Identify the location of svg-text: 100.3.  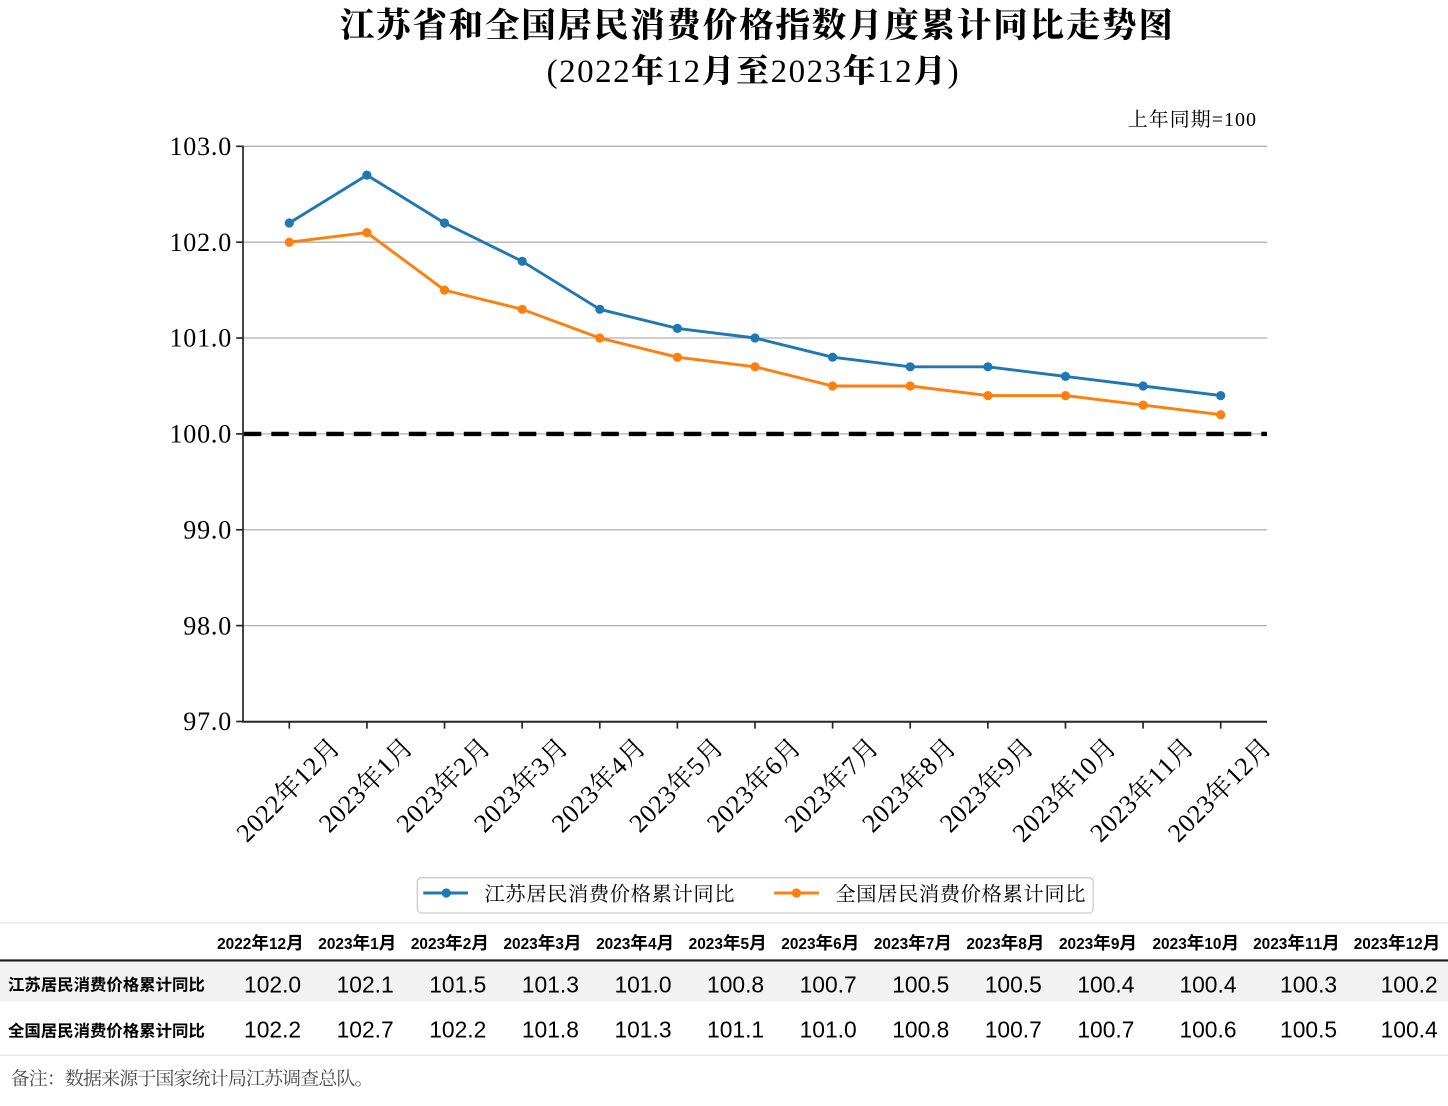
(1308, 985).